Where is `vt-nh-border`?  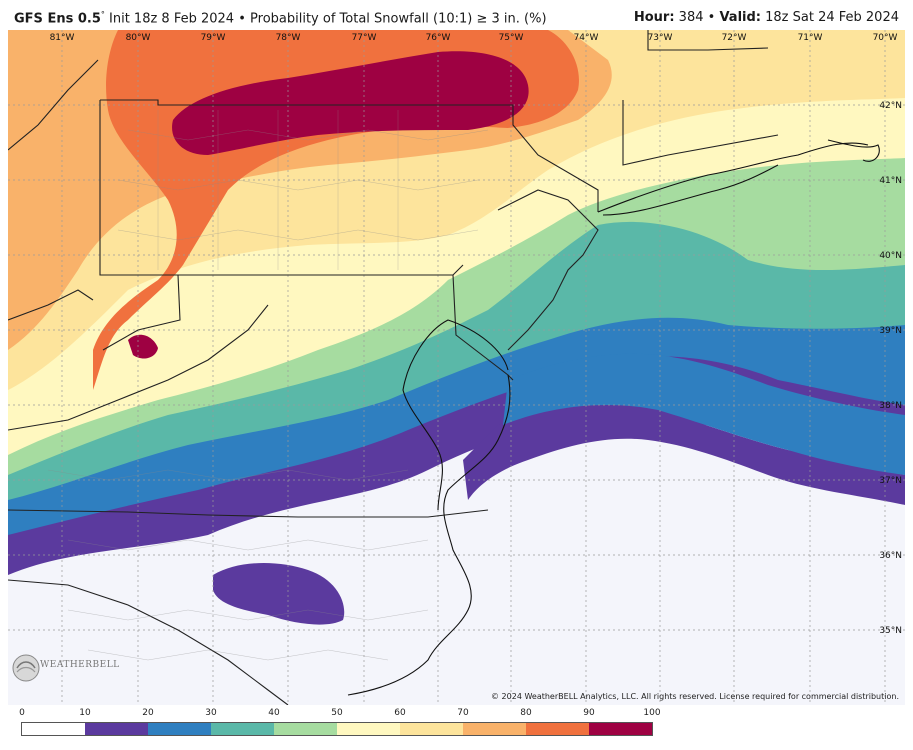 vt-nh-border is located at coordinates (708, 40).